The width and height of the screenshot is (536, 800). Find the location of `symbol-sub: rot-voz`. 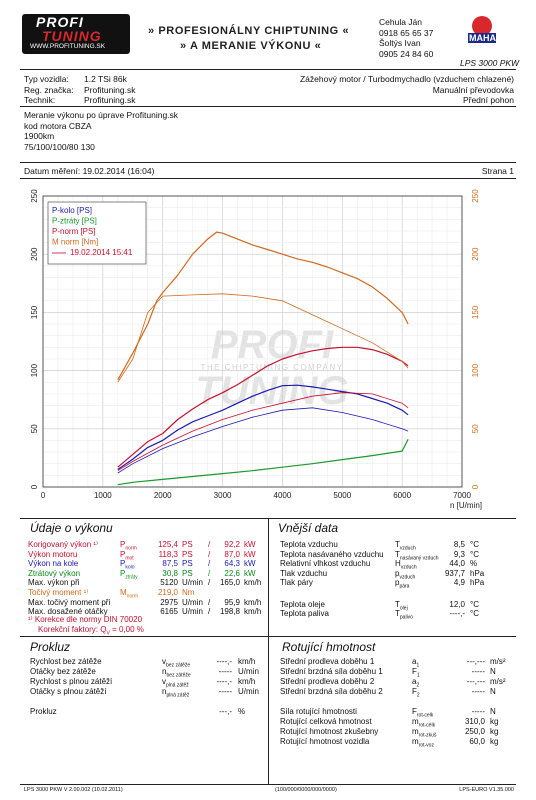

symbol-sub: rot-voz is located at coordinates (426, 745).